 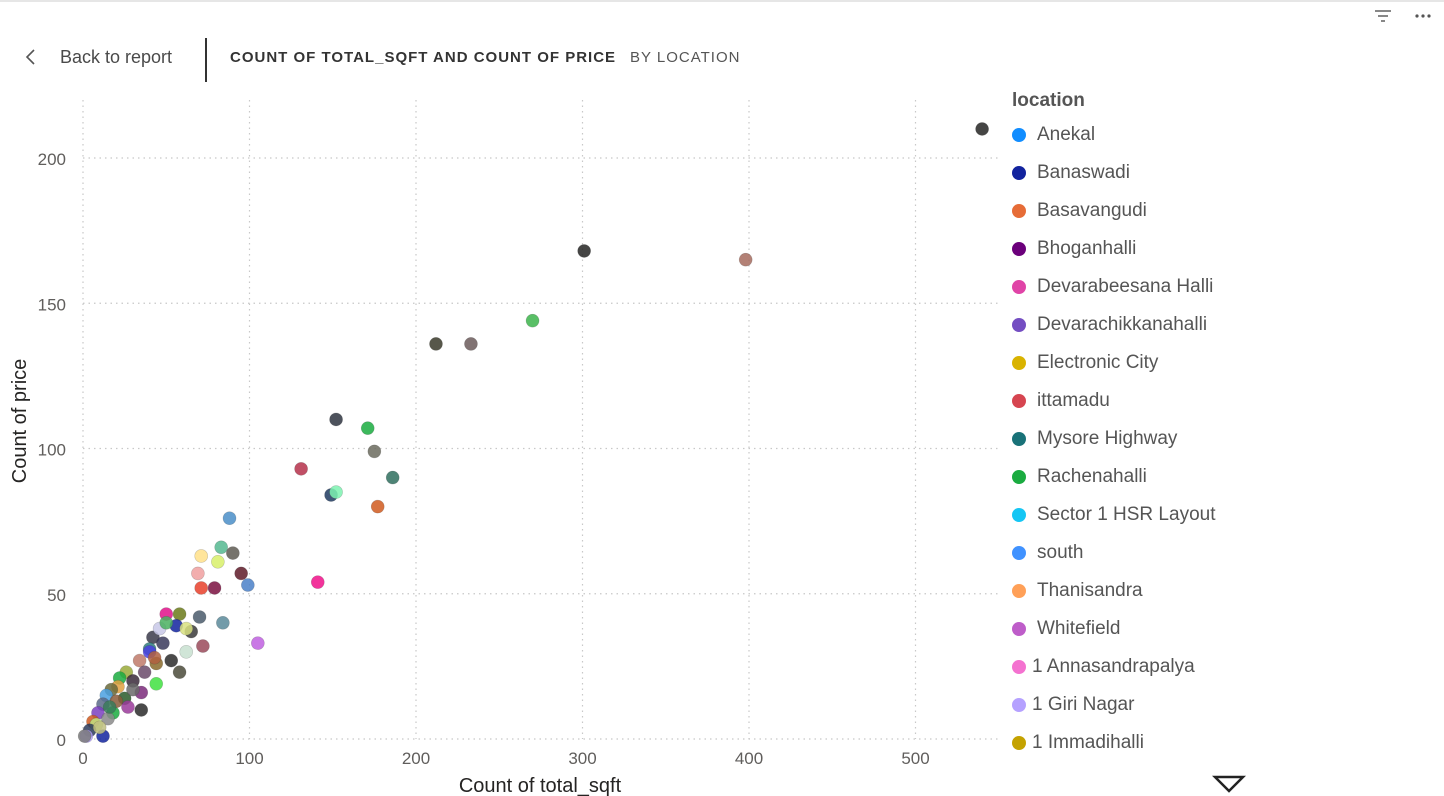 I want to click on legend-item: Basavangudi, so click(x=1142, y=211).